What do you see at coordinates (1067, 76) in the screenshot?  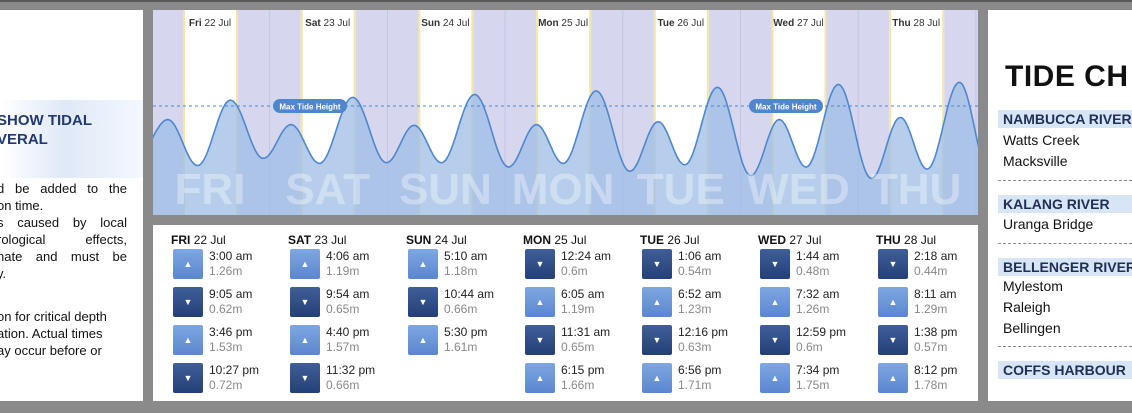 I see `index-title: TIDE CH` at bounding box center [1067, 76].